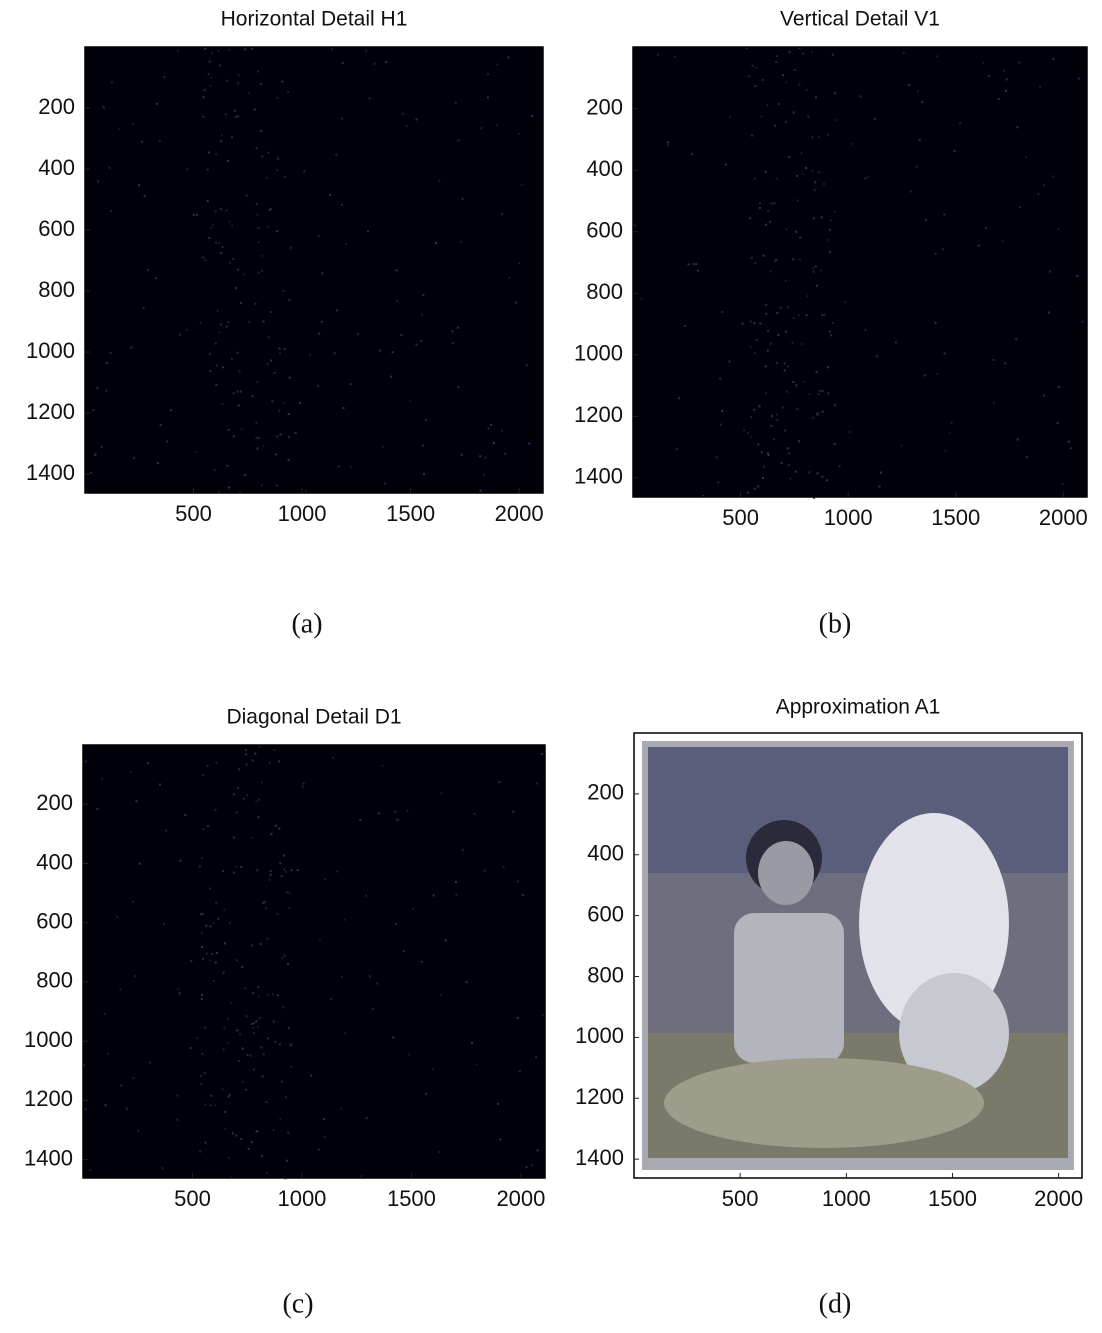 This screenshot has height=1333, width=1102. I want to click on image, so click(314, 961).